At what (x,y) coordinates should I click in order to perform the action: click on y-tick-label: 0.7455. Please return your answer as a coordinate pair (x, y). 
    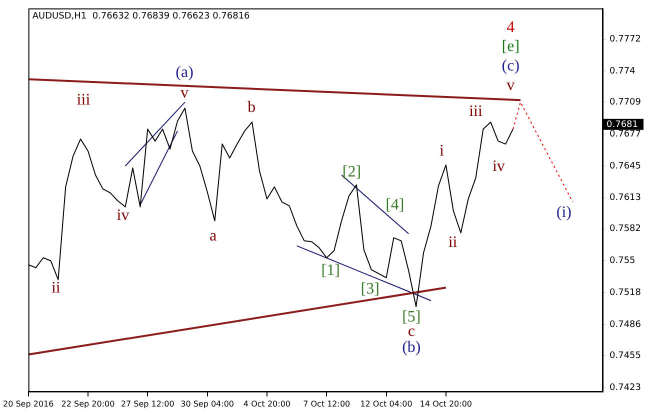
    Looking at the image, I should click on (626, 355).